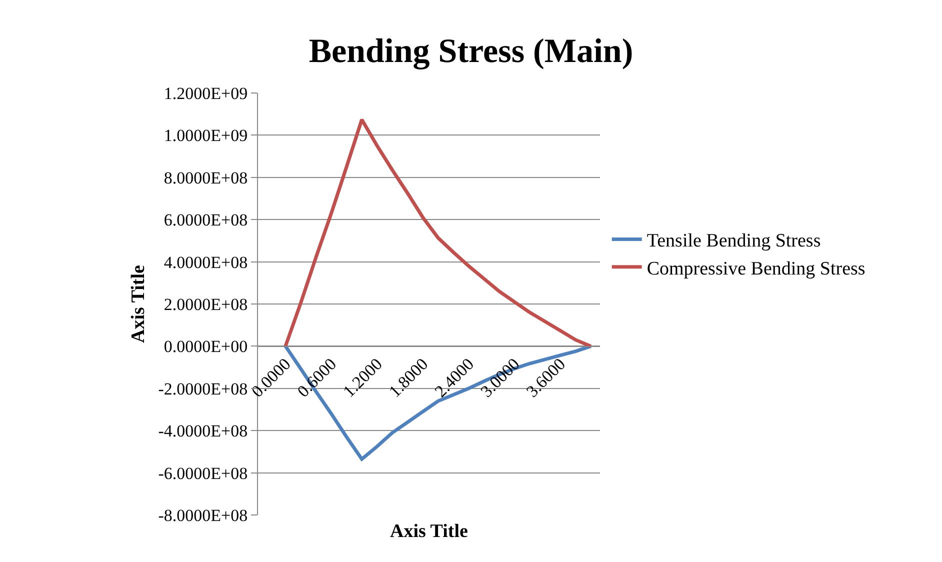 Image resolution: width=942 pixels, height=562 pixels. I want to click on chart-title: Bending Stress (Main), so click(471, 51).